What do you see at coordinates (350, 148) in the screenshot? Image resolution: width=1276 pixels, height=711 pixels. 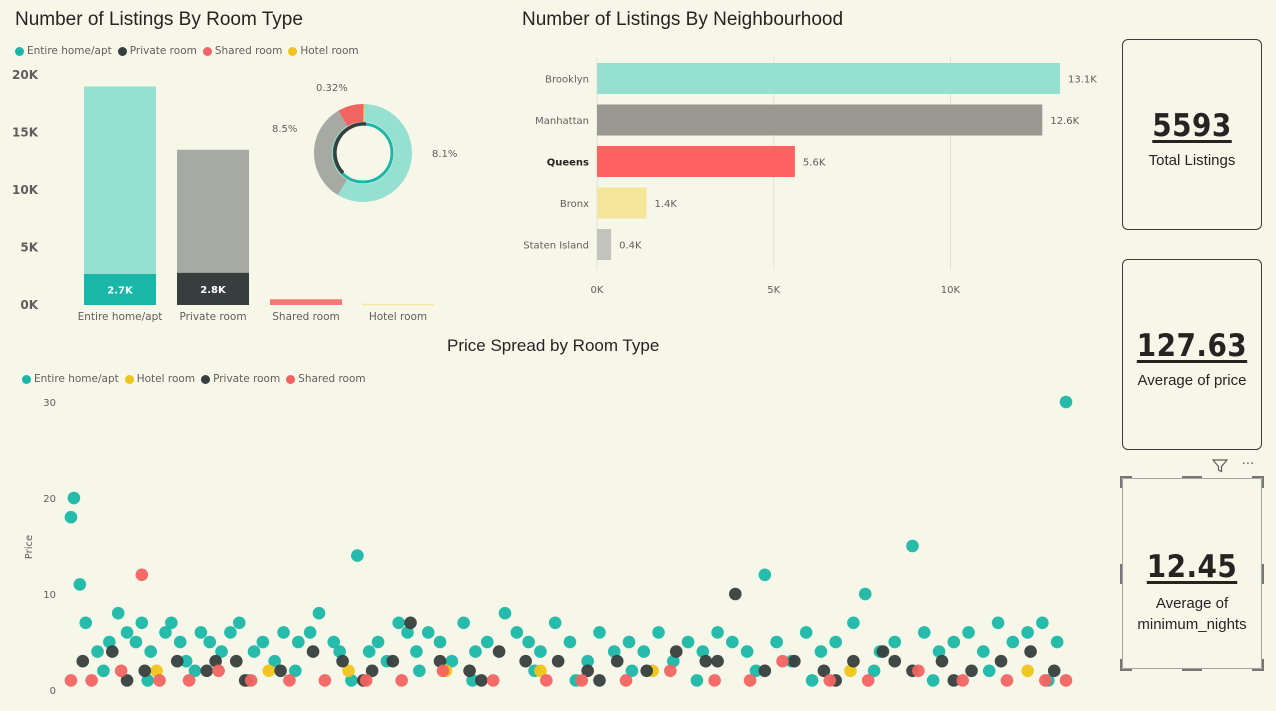 I see `donut-inner-ring` at bounding box center [350, 148].